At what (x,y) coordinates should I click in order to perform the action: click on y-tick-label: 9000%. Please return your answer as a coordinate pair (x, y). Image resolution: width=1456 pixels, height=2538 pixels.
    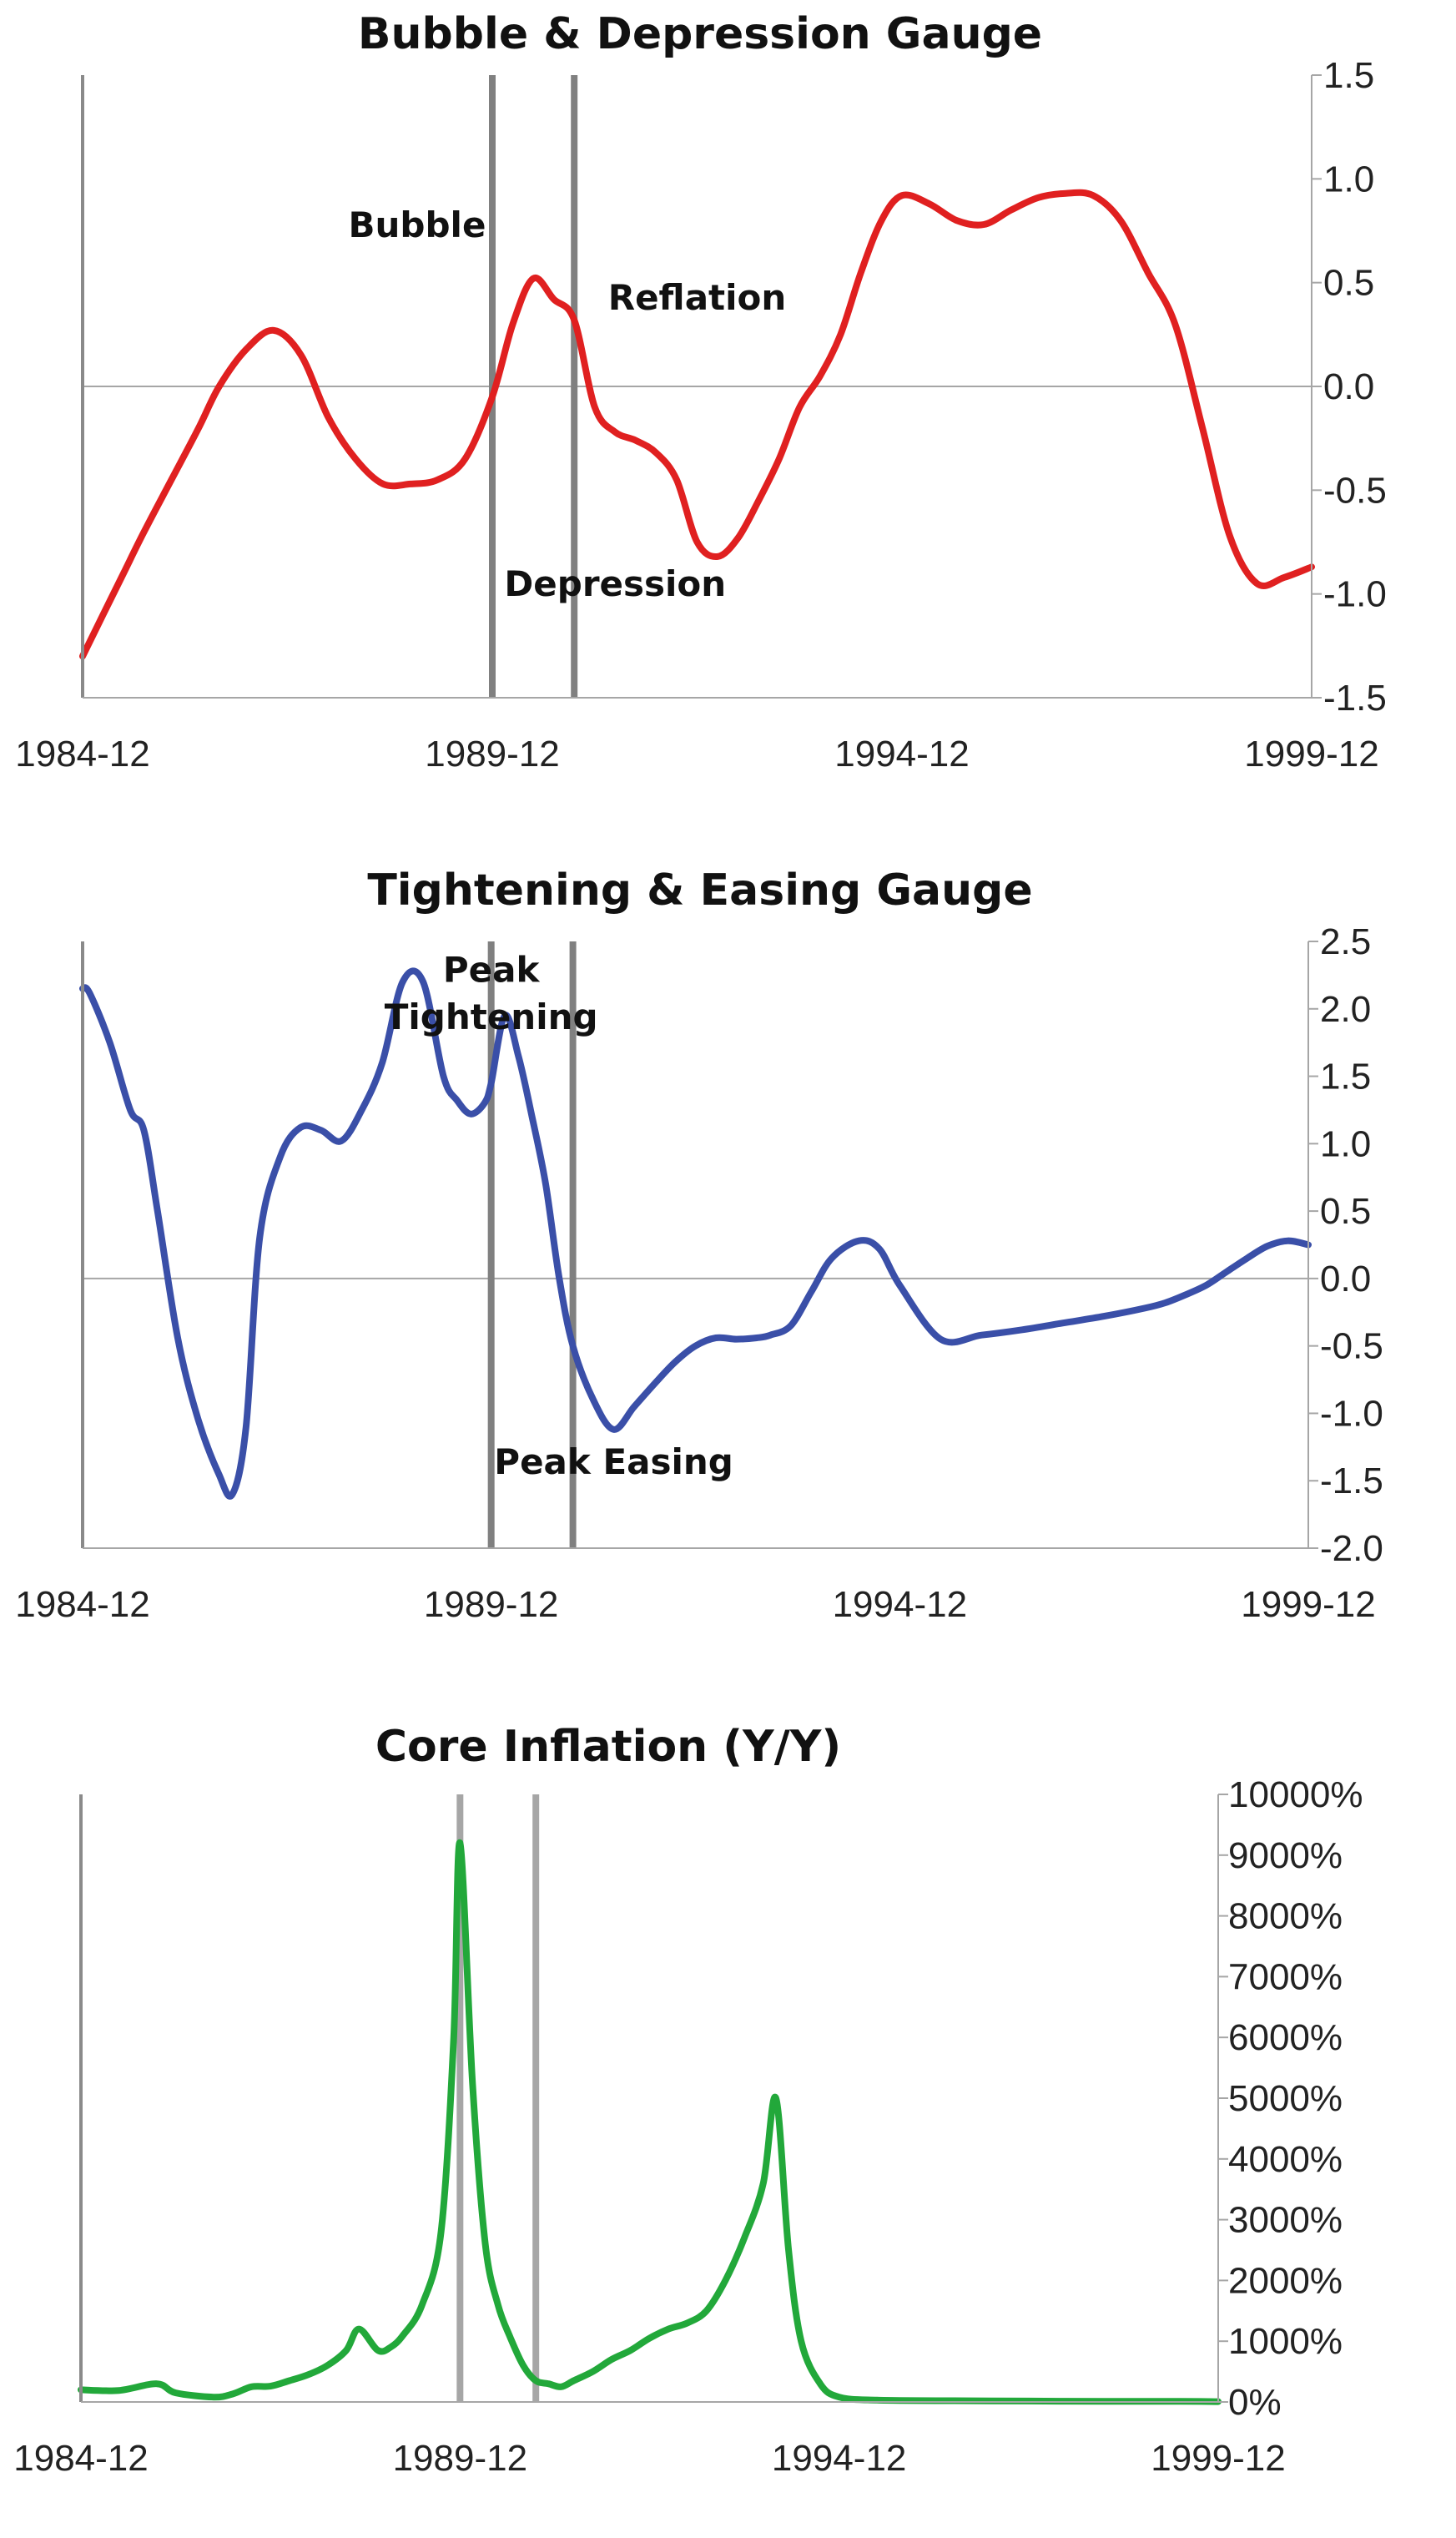
    Looking at the image, I should click on (1285, 1855).